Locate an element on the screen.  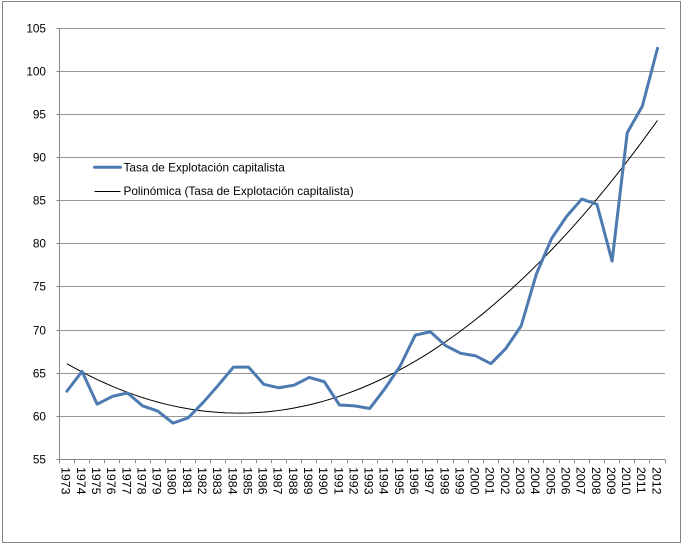
svg-text: 85 is located at coordinates (40, 201).